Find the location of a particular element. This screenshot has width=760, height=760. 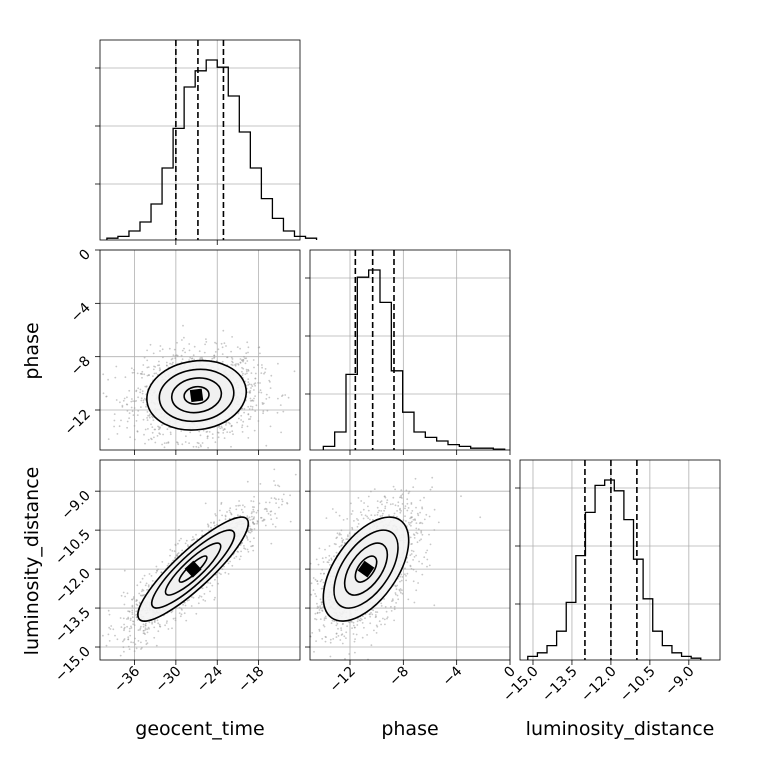

tick-label-y-ld-c0-3: −13.5 is located at coordinates (73, 626).